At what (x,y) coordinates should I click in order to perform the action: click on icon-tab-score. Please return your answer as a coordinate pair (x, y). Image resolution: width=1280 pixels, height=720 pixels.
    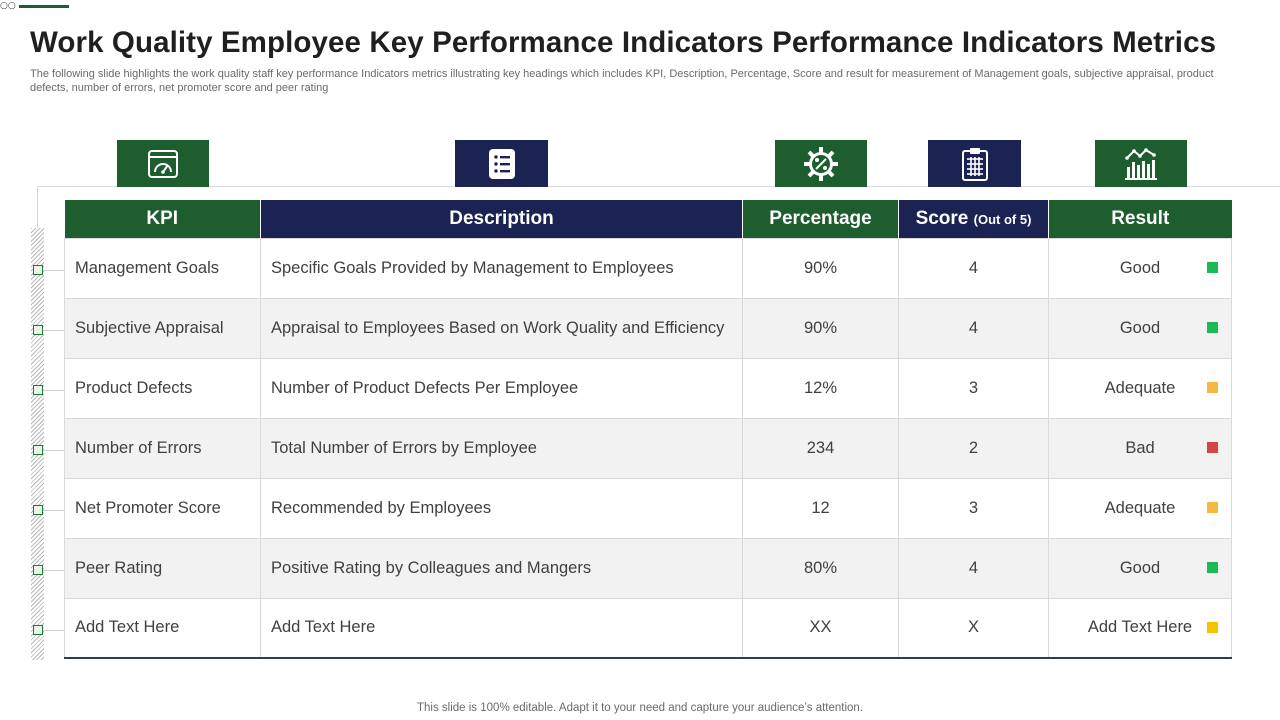
    Looking at the image, I should click on (974, 163).